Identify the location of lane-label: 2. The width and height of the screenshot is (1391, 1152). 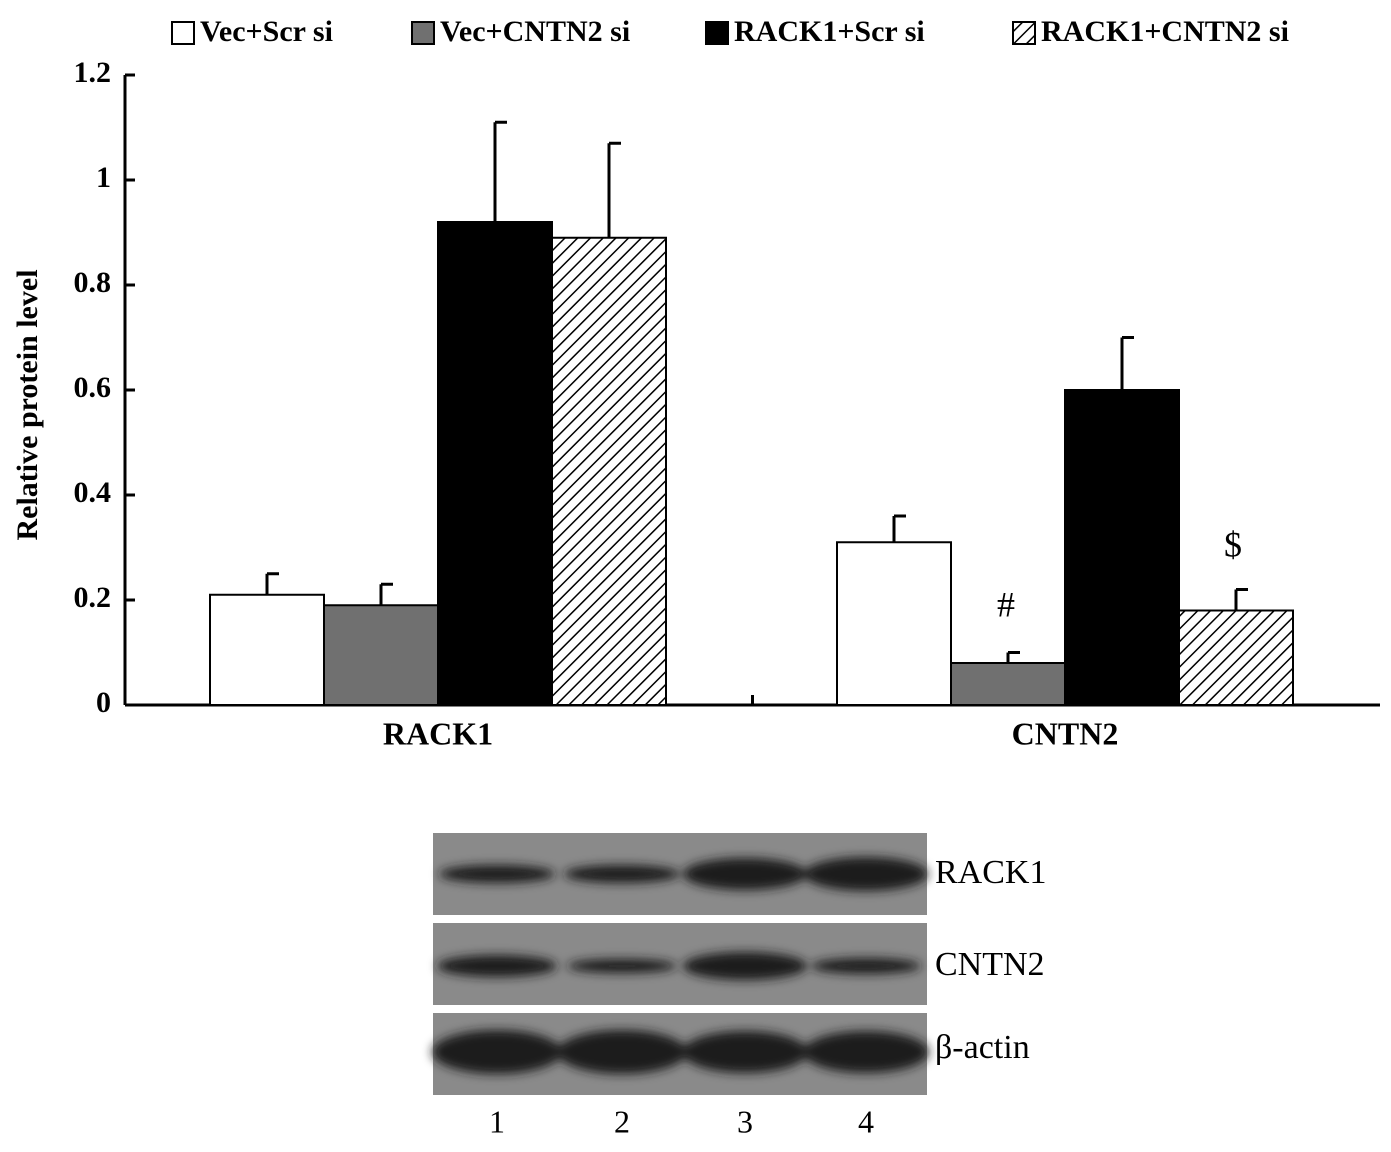
(622, 1121).